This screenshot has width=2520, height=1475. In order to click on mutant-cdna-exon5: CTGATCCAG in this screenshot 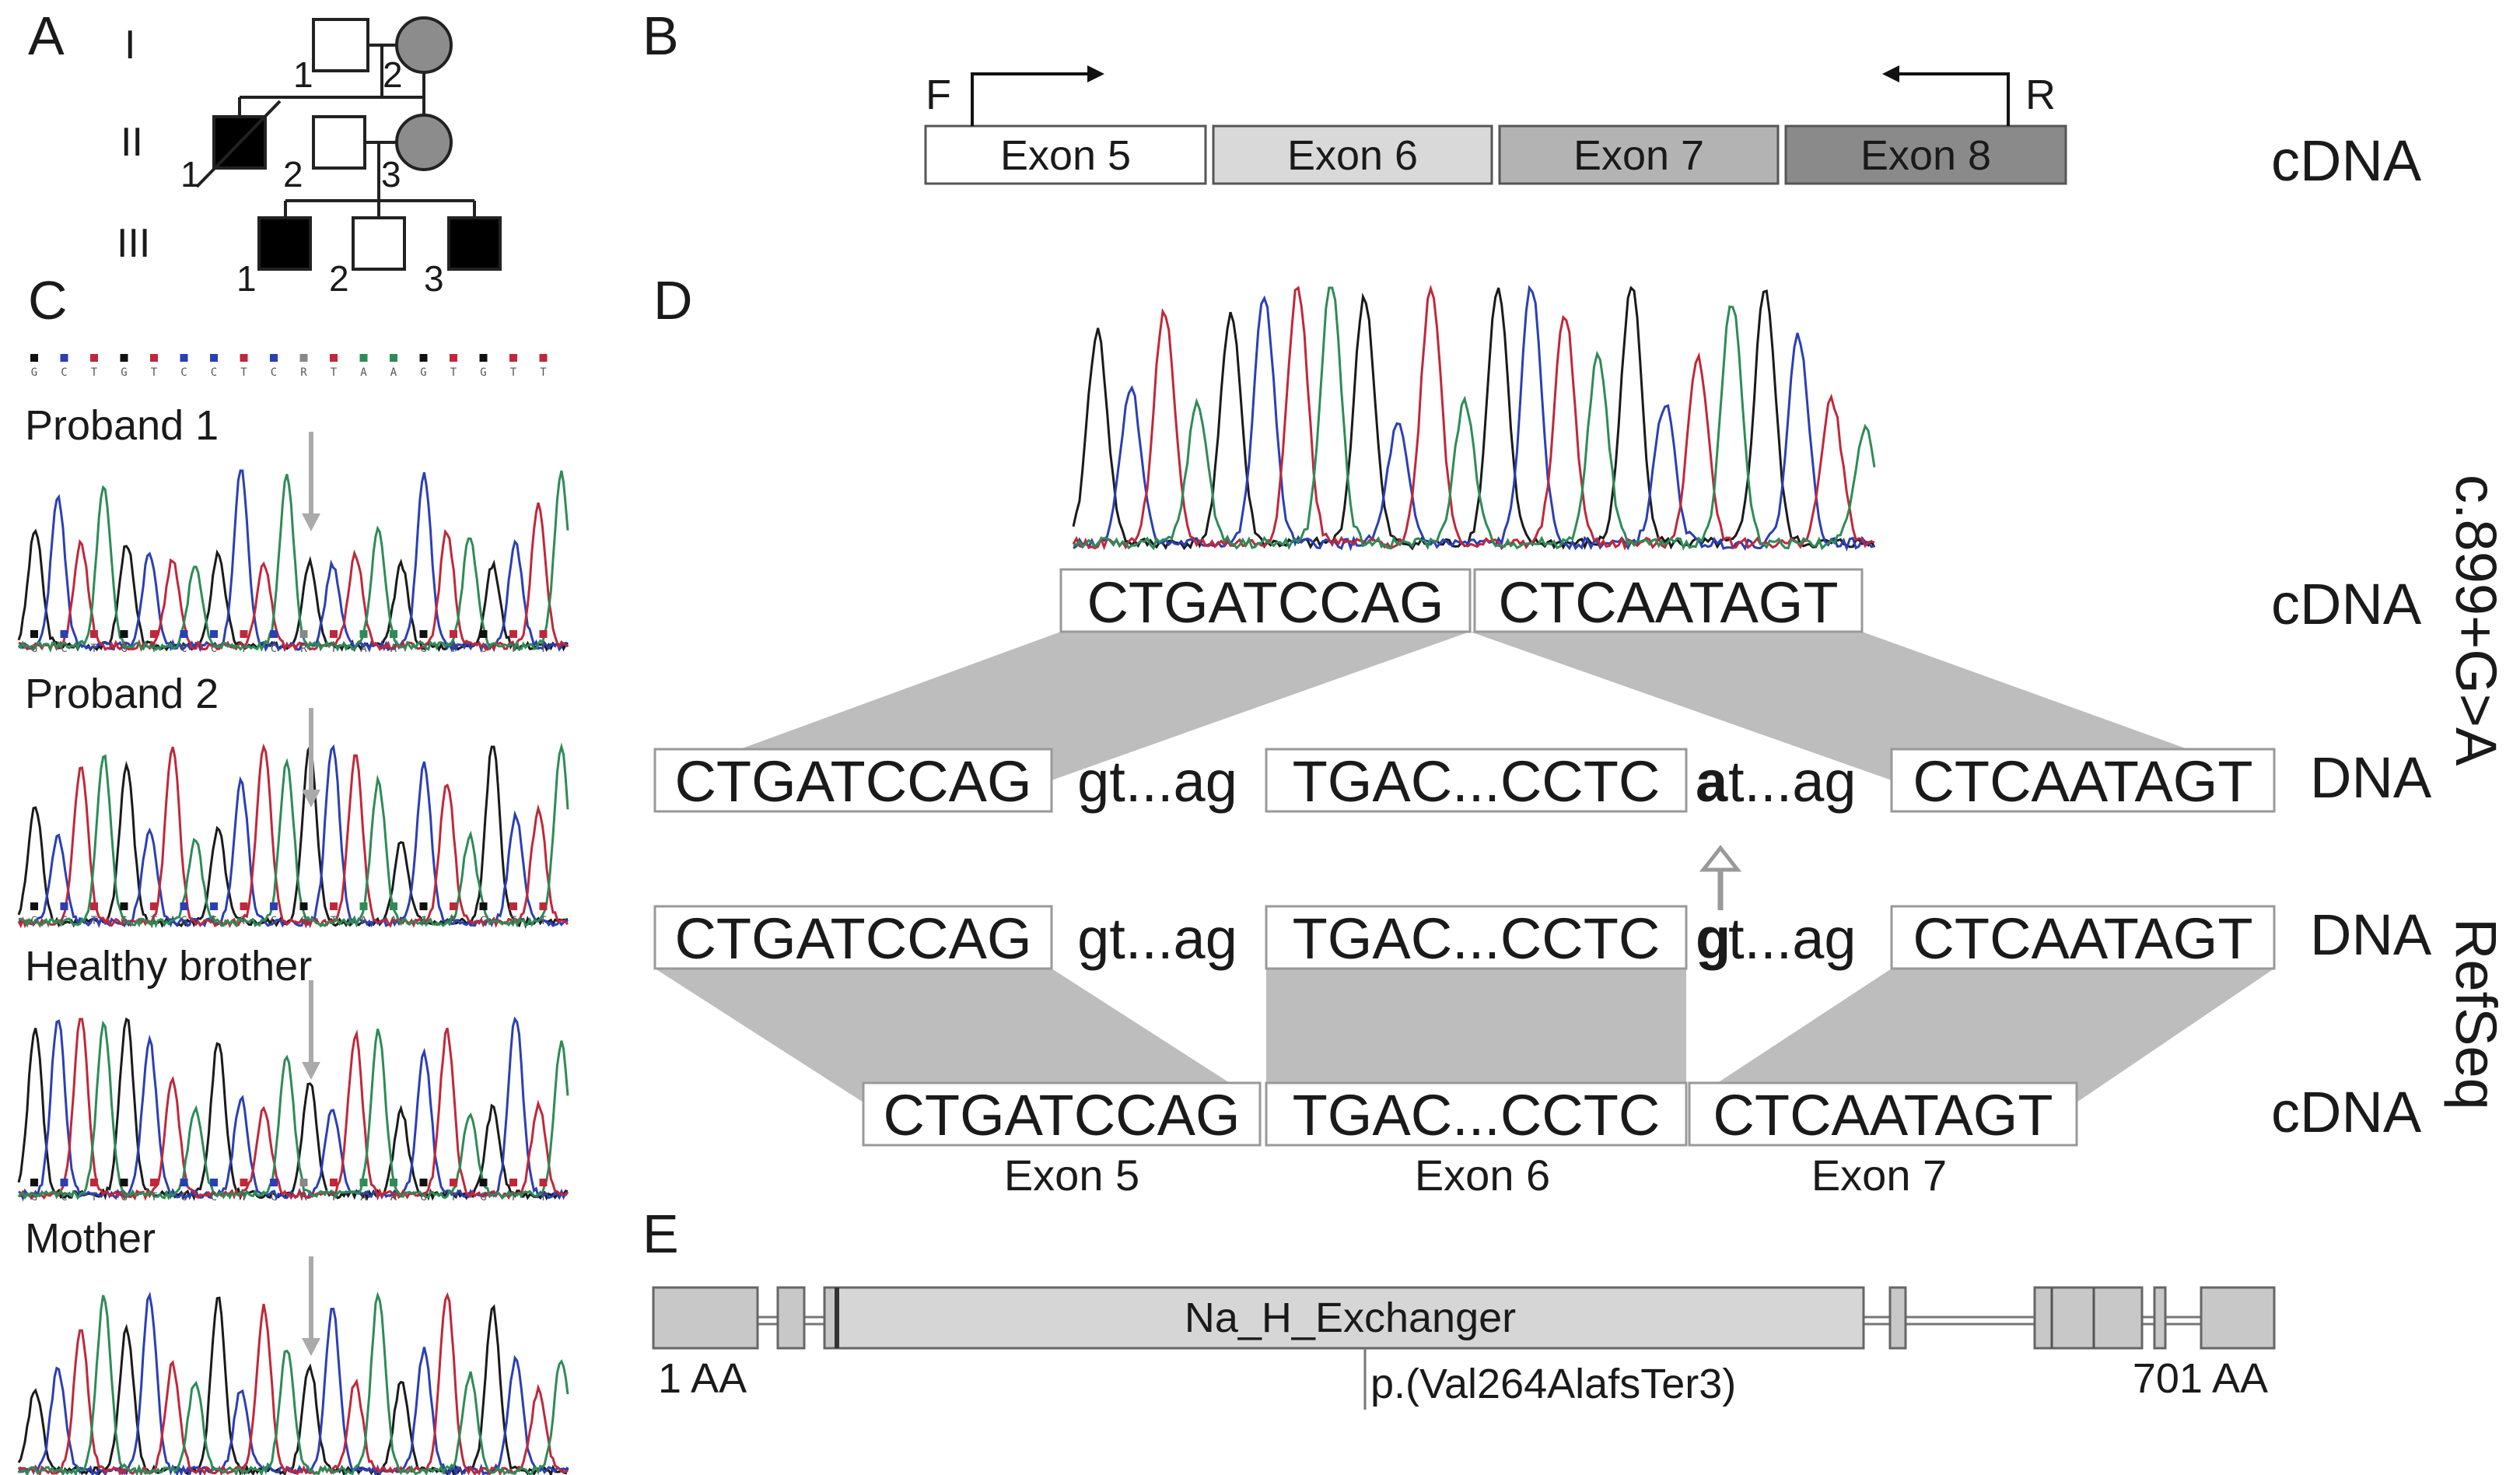, I will do `click(1265, 602)`.